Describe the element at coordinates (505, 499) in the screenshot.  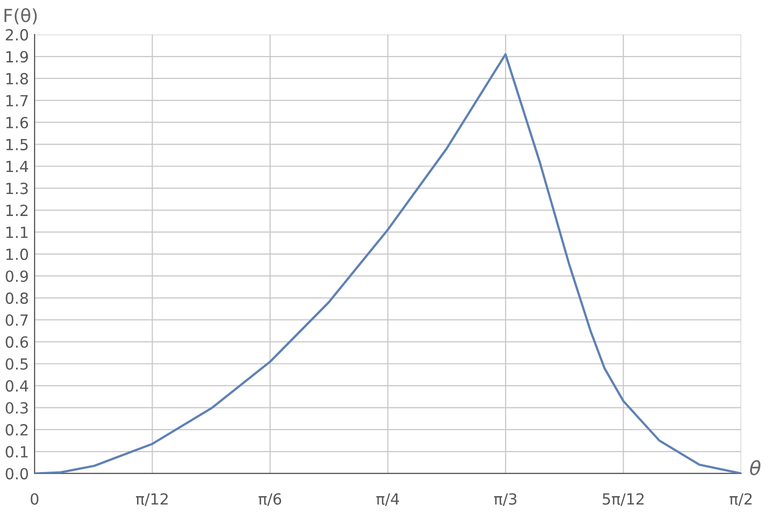
I see `x-tick-label: π/3` at that location.